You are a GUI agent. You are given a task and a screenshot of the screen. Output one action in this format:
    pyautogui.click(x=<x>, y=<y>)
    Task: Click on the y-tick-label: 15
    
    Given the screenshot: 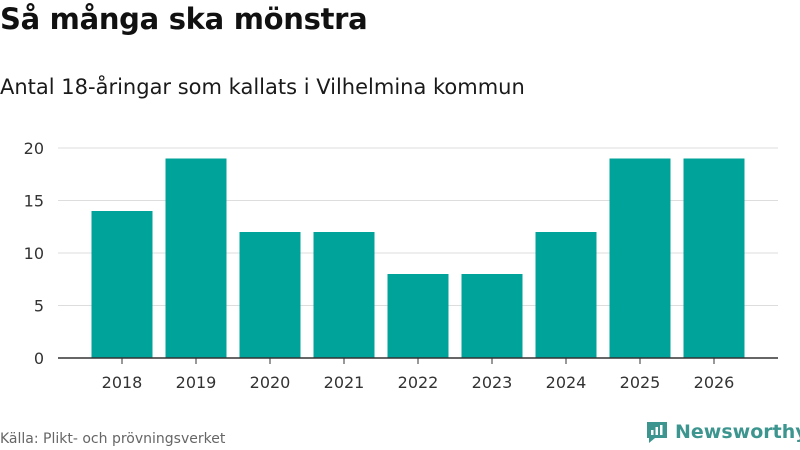 What is the action you would take?
    pyautogui.click(x=34, y=201)
    